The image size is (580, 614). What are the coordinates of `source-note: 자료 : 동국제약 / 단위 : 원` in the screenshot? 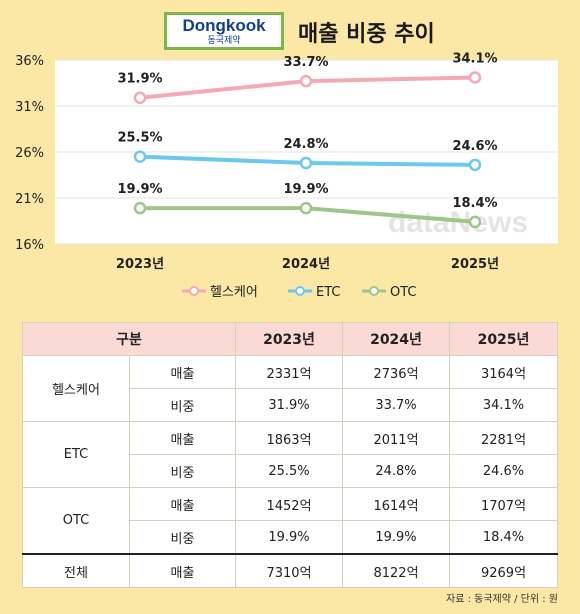 It's located at (502, 599).